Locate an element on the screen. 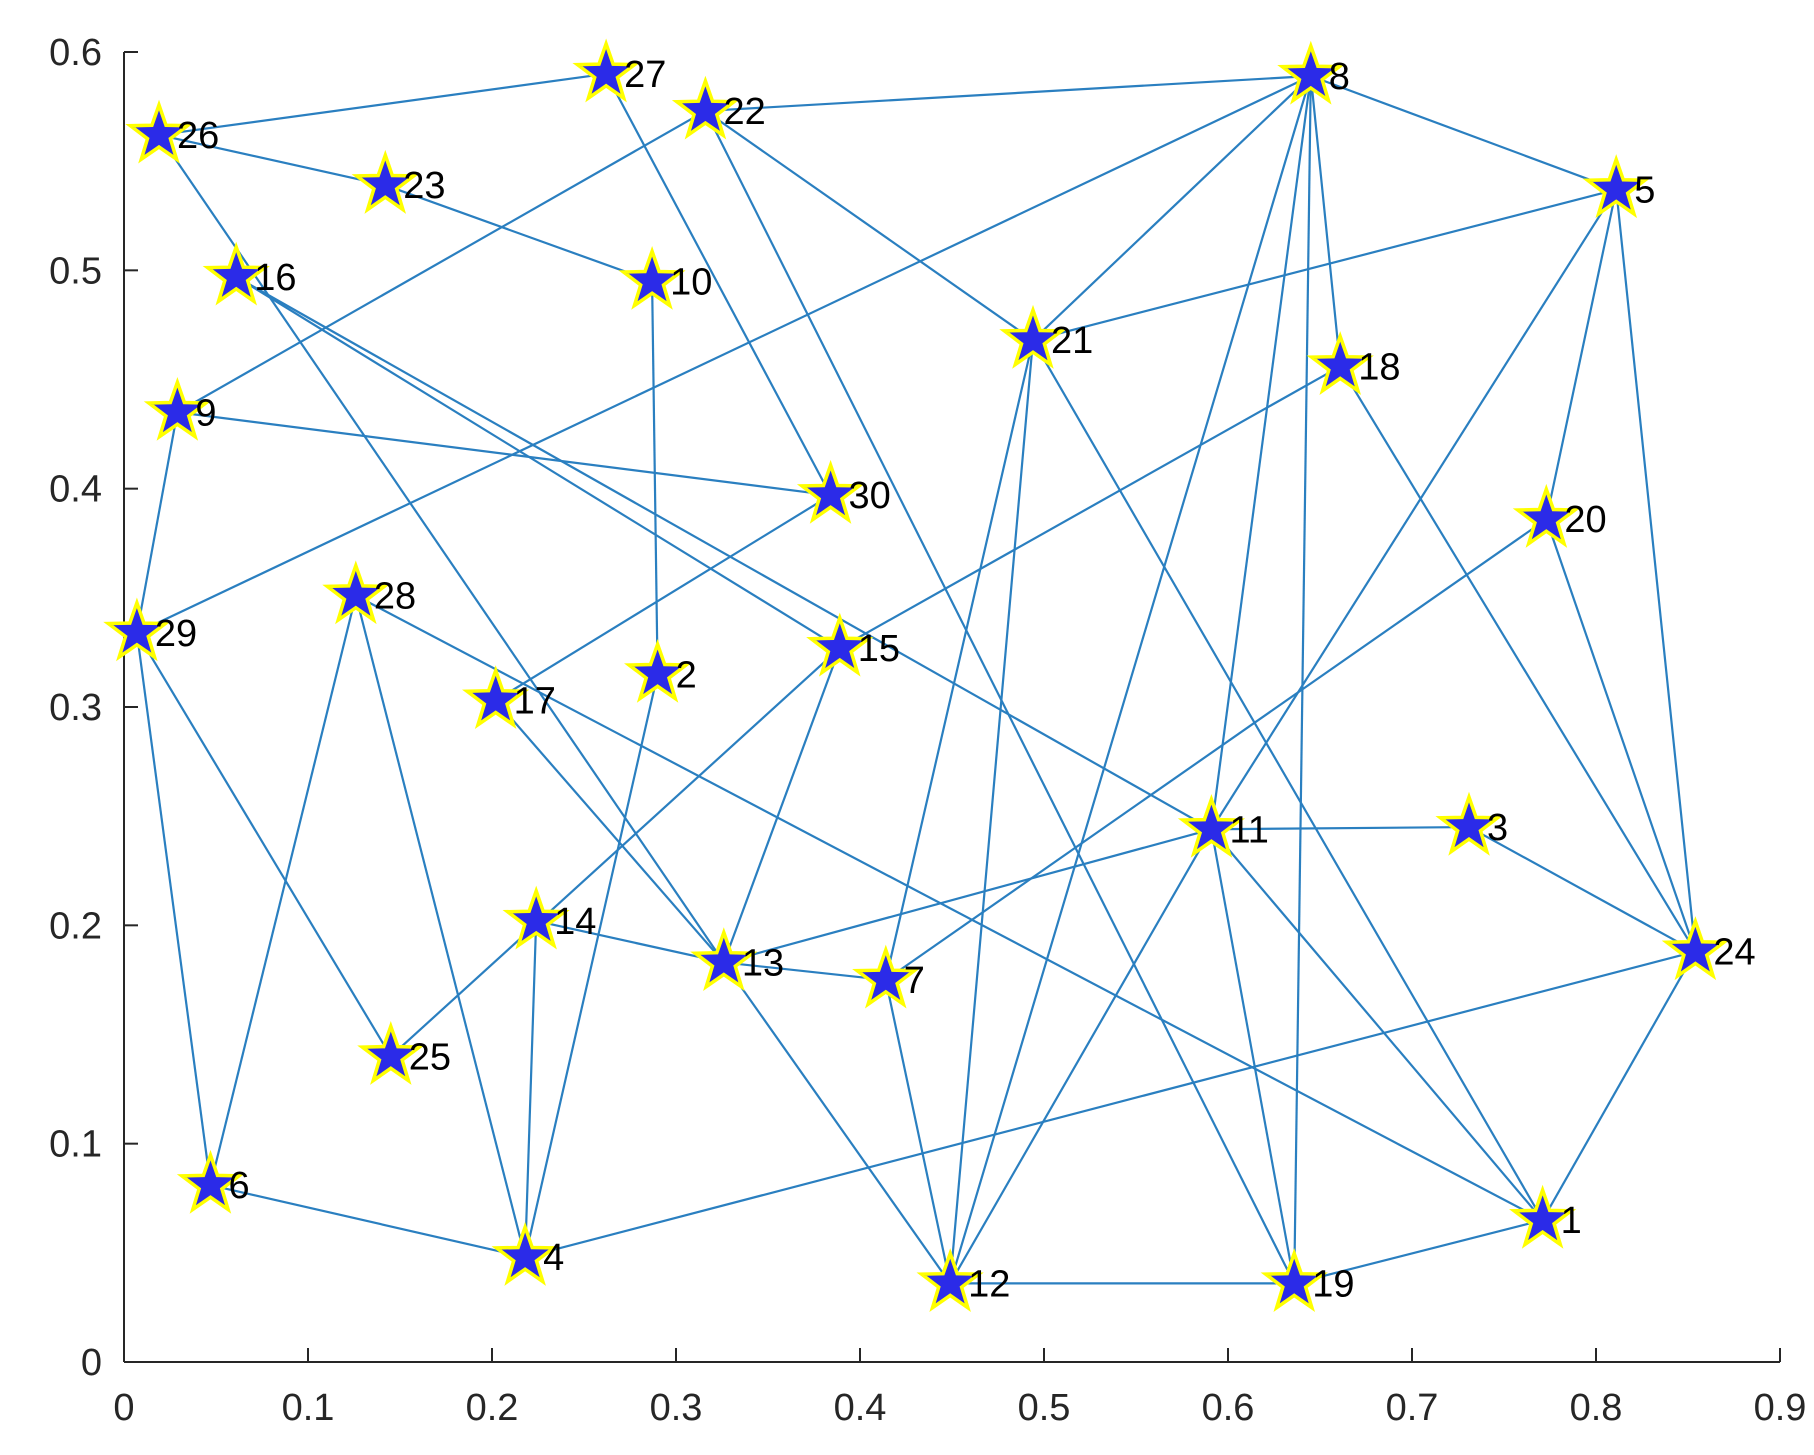 This screenshot has height=1455, width=1814. node-label-4: 4 is located at coordinates (553, 1258).